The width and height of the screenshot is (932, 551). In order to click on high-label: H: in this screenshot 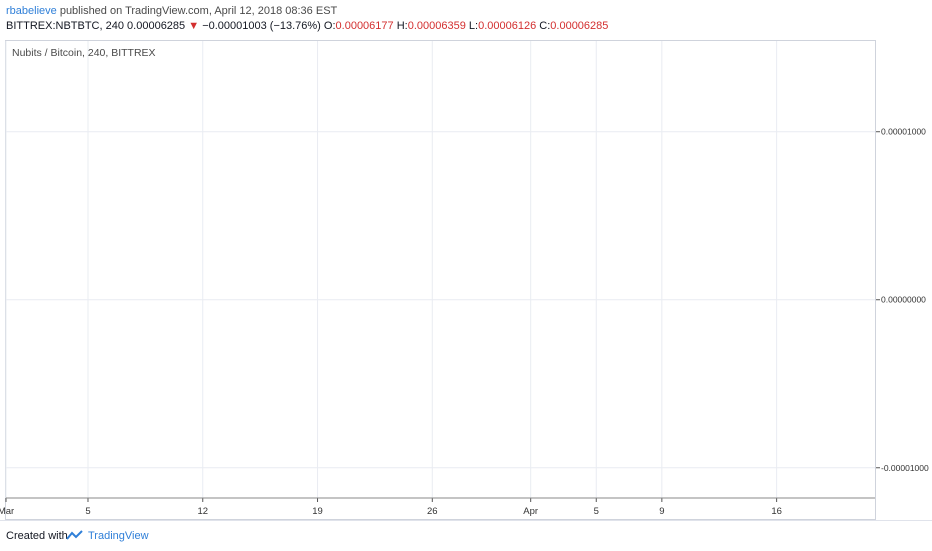, I will do `click(402, 26)`.